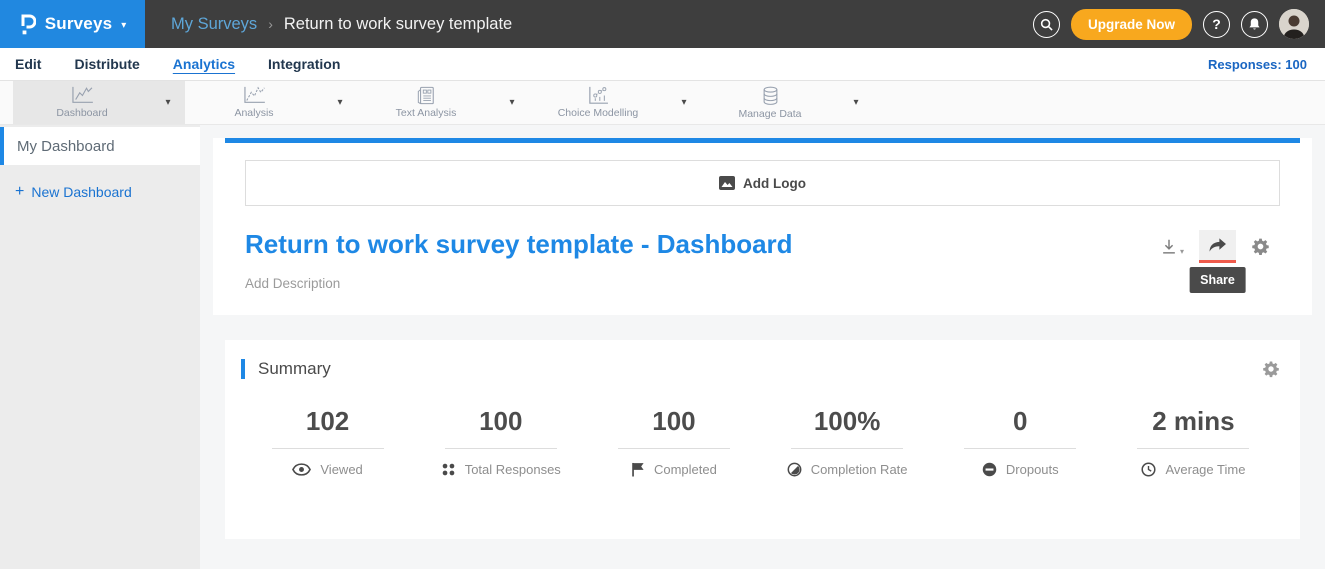 This screenshot has height=569, width=1325. I want to click on download-button: ▾, so click(1172, 247).